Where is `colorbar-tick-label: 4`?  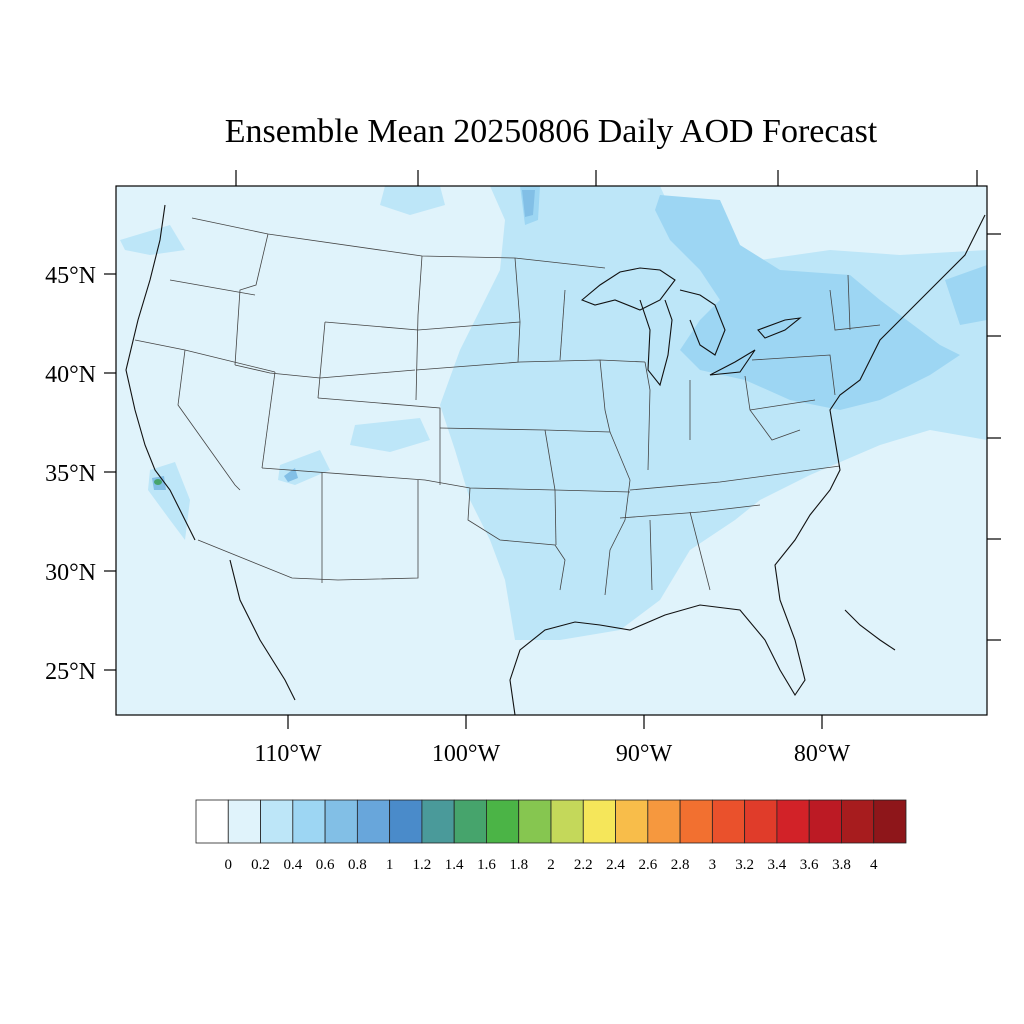
colorbar-tick-label: 4 is located at coordinates (874, 865).